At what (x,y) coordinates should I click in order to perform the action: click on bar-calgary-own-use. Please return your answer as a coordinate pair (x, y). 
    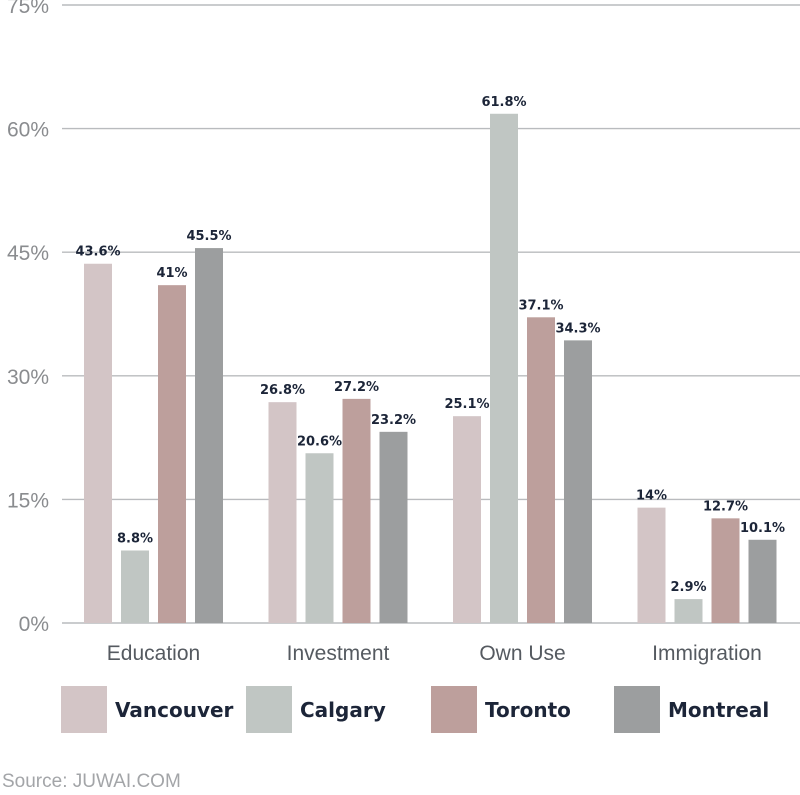
    Looking at the image, I should click on (504, 368).